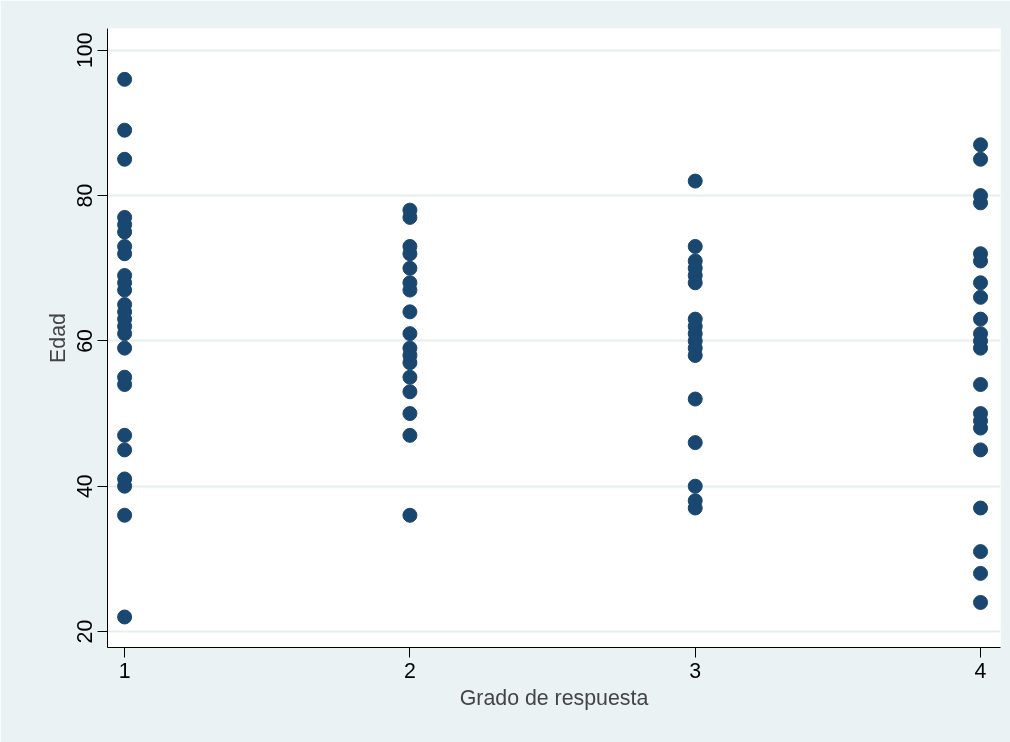  Describe the element at coordinates (85, 50) in the screenshot. I see `y-tick-label: 100` at that location.